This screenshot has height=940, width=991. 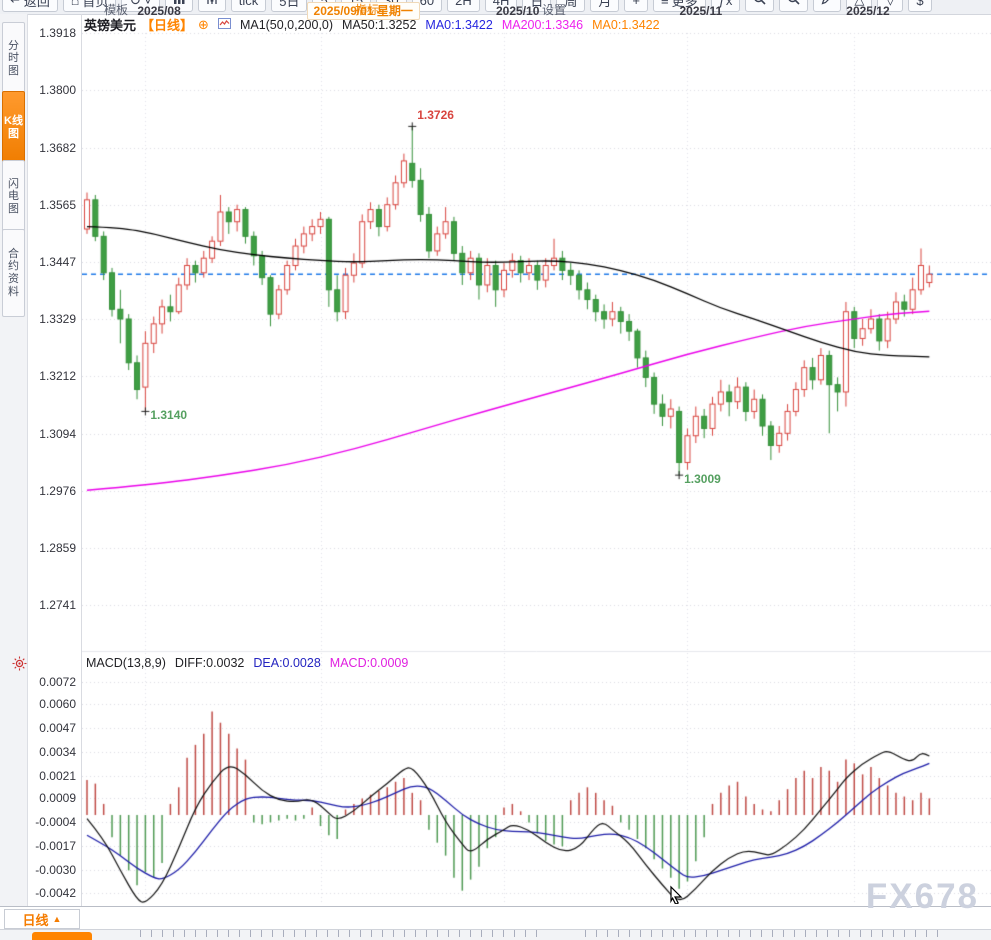 I want to click on x-axis-label: 2025/08, so click(x=159, y=11).